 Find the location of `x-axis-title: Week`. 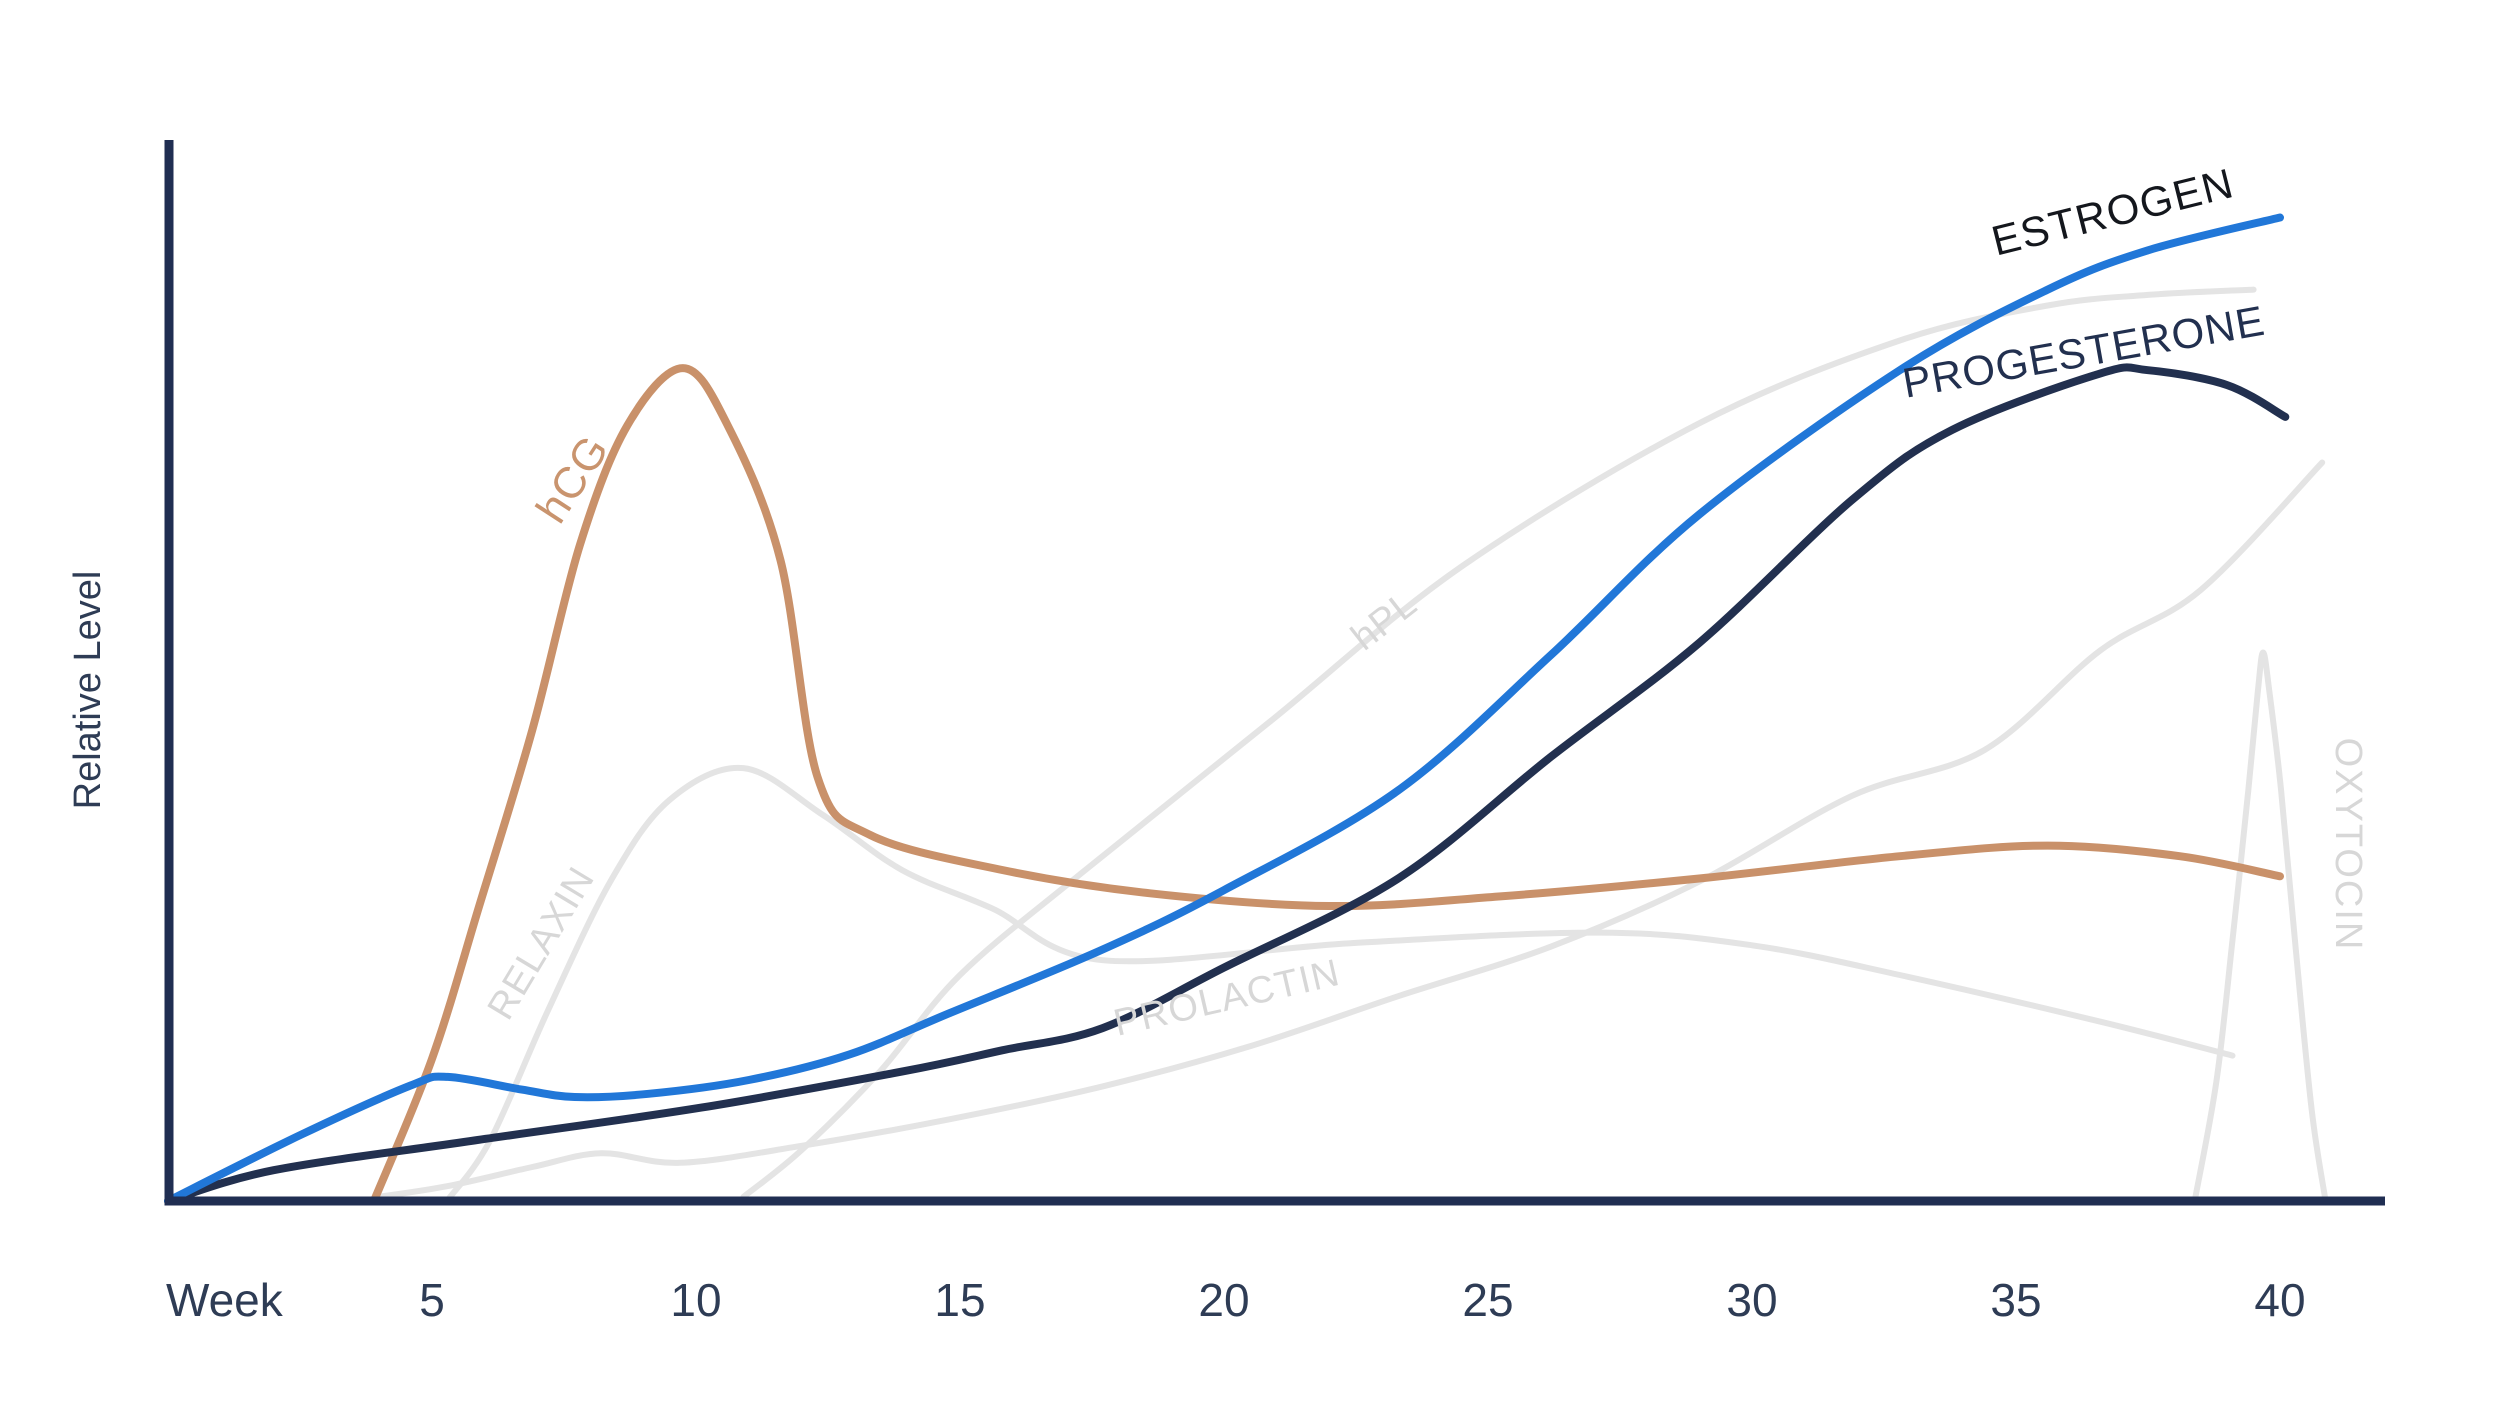

x-axis-title: Week is located at coordinates (225, 1300).